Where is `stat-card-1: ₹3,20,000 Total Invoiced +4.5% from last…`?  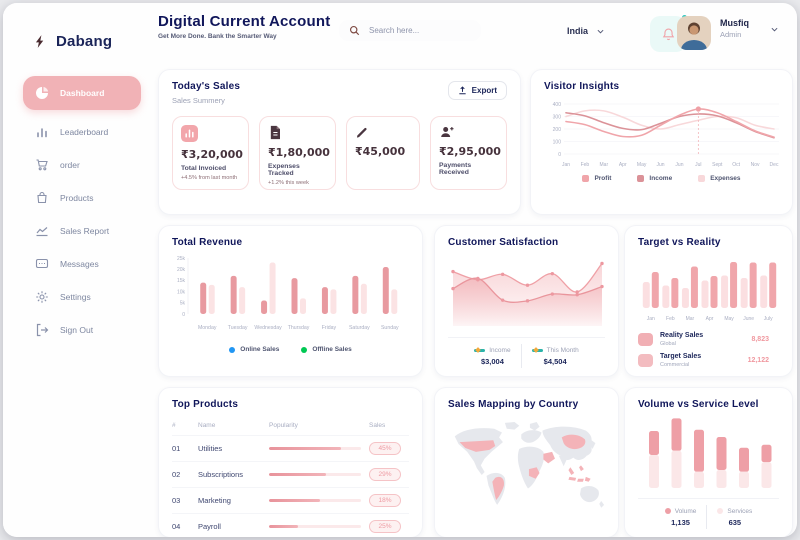 stat-card-1: ₹3,20,000 Total Invoiced +4.5% from last… is located at coordinates (210, 153).